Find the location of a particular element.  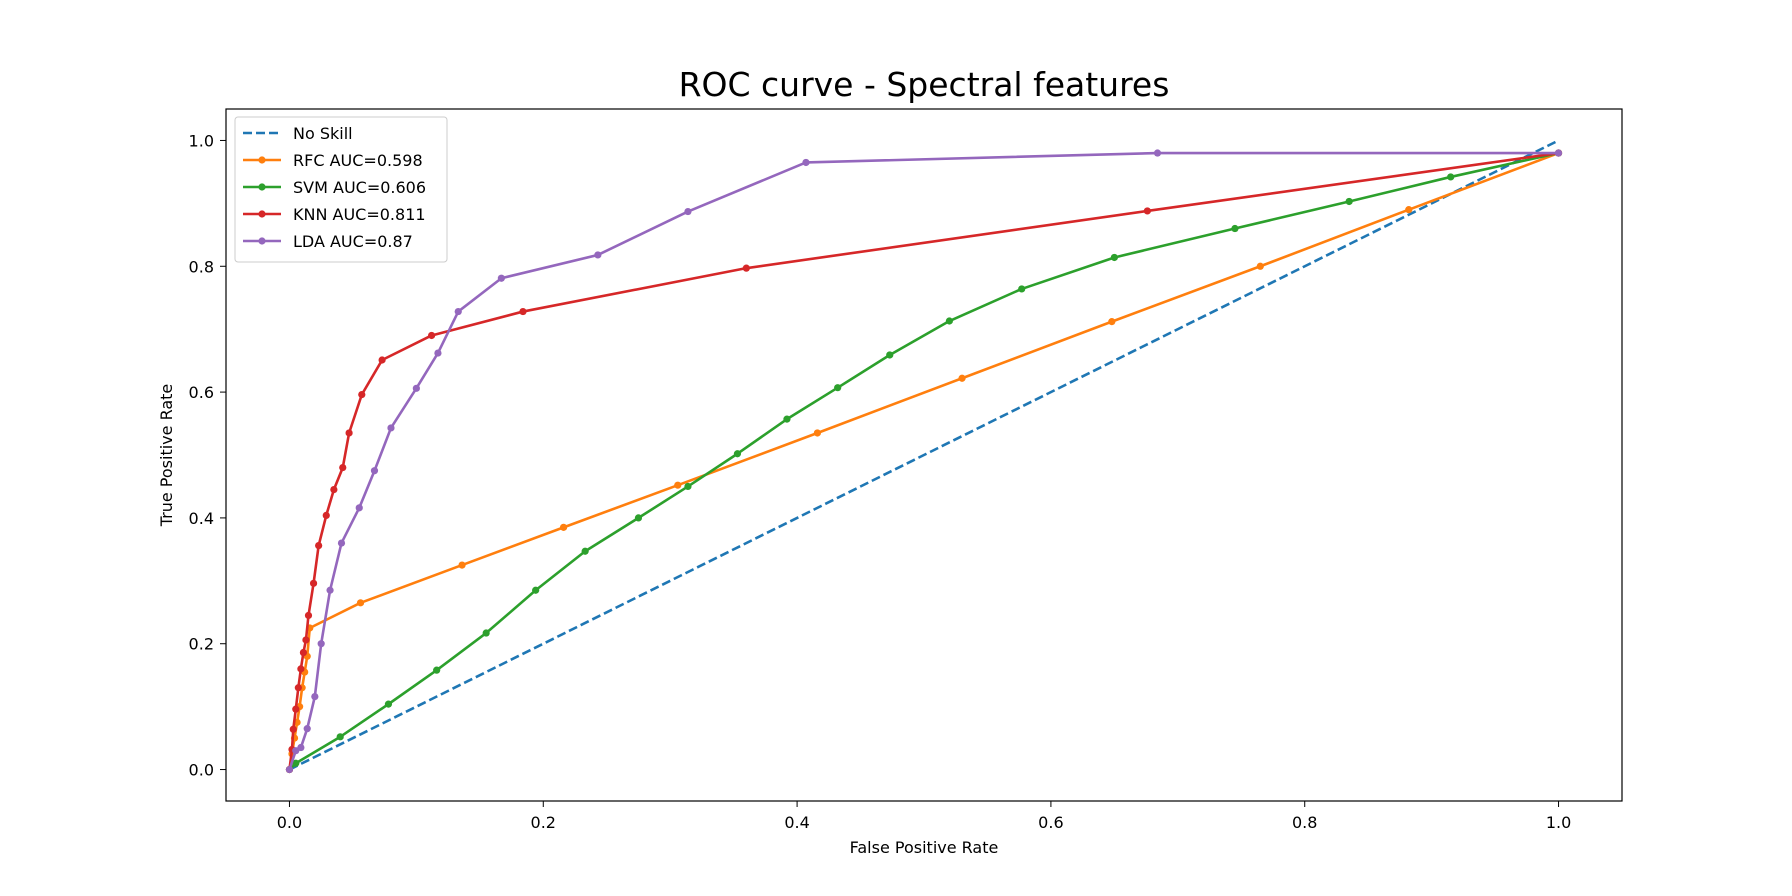

x-tick-label: 0.0 is located at coordinates (289, 822).